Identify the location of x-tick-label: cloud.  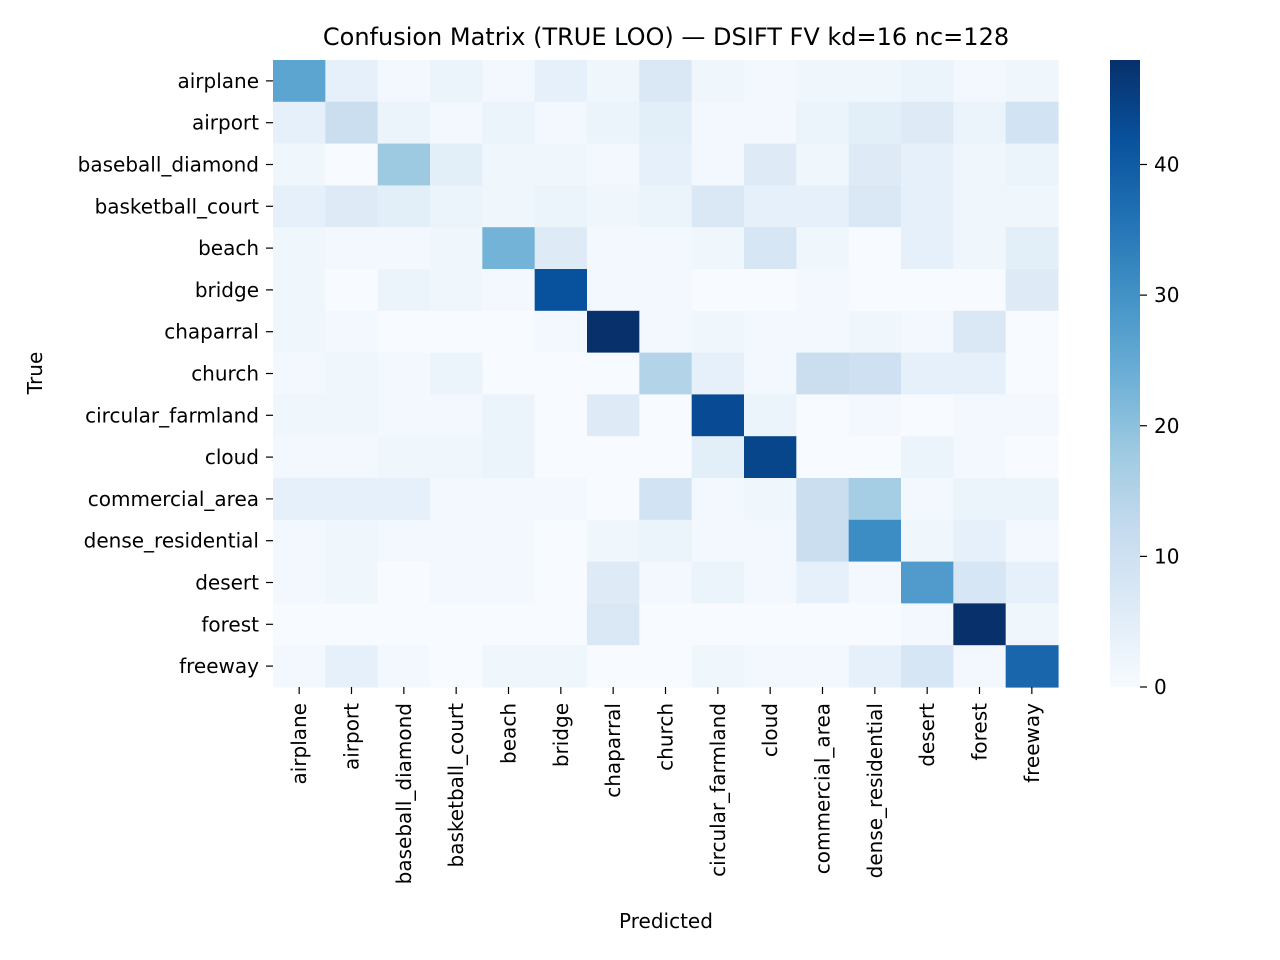
(770, 730).